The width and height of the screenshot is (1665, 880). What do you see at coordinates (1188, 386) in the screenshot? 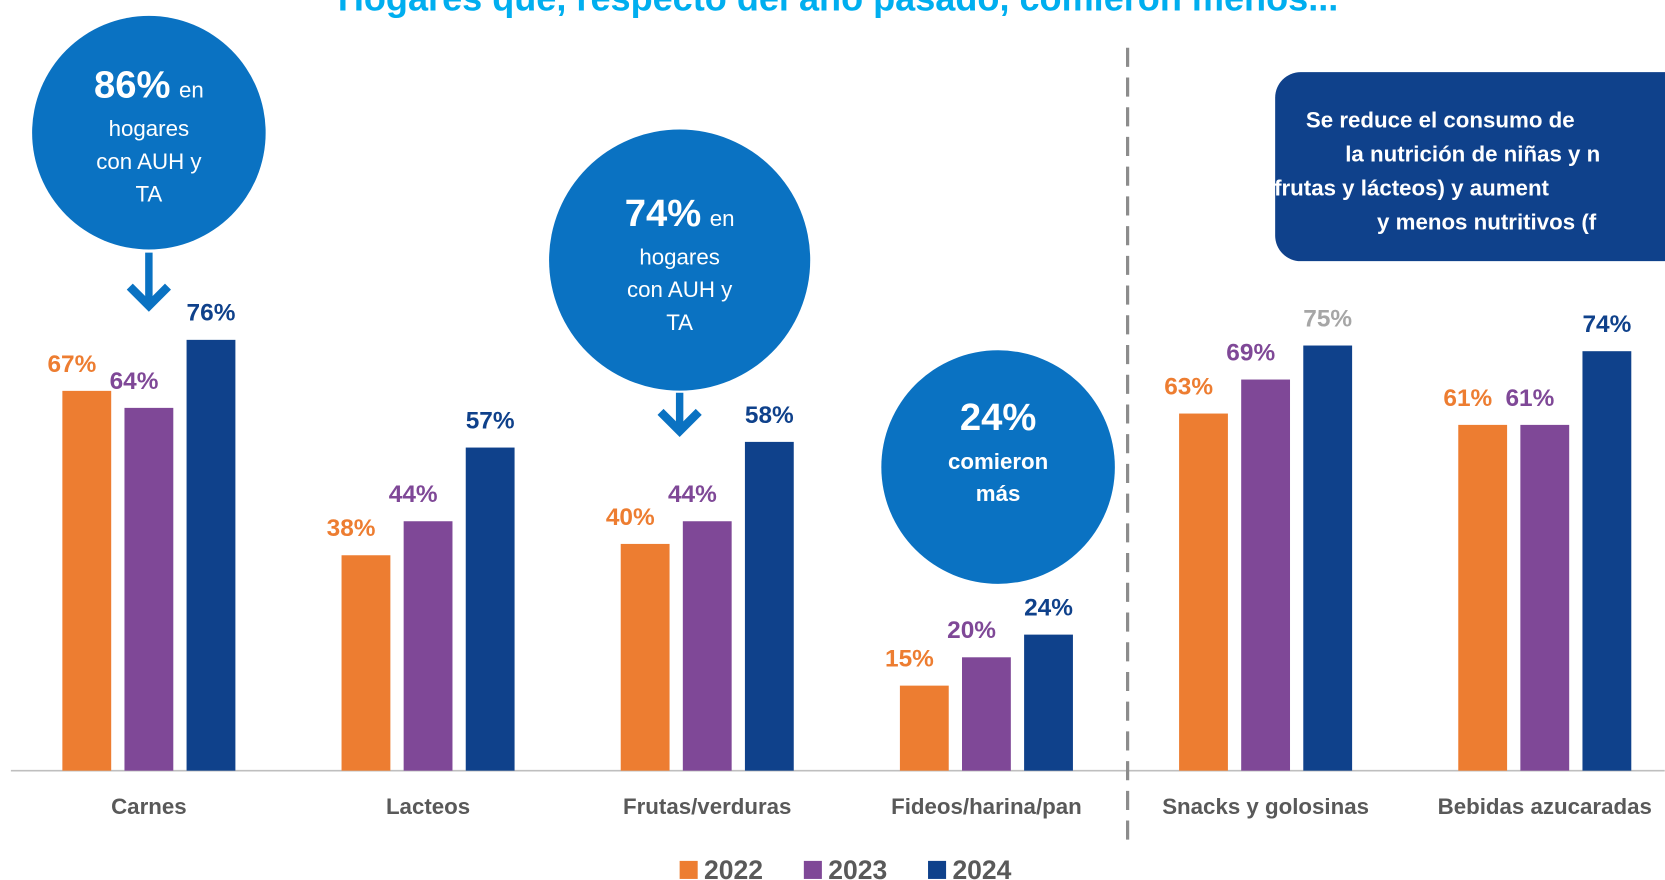
I see `value-label: 63%` at bounding box center [1188, 386].